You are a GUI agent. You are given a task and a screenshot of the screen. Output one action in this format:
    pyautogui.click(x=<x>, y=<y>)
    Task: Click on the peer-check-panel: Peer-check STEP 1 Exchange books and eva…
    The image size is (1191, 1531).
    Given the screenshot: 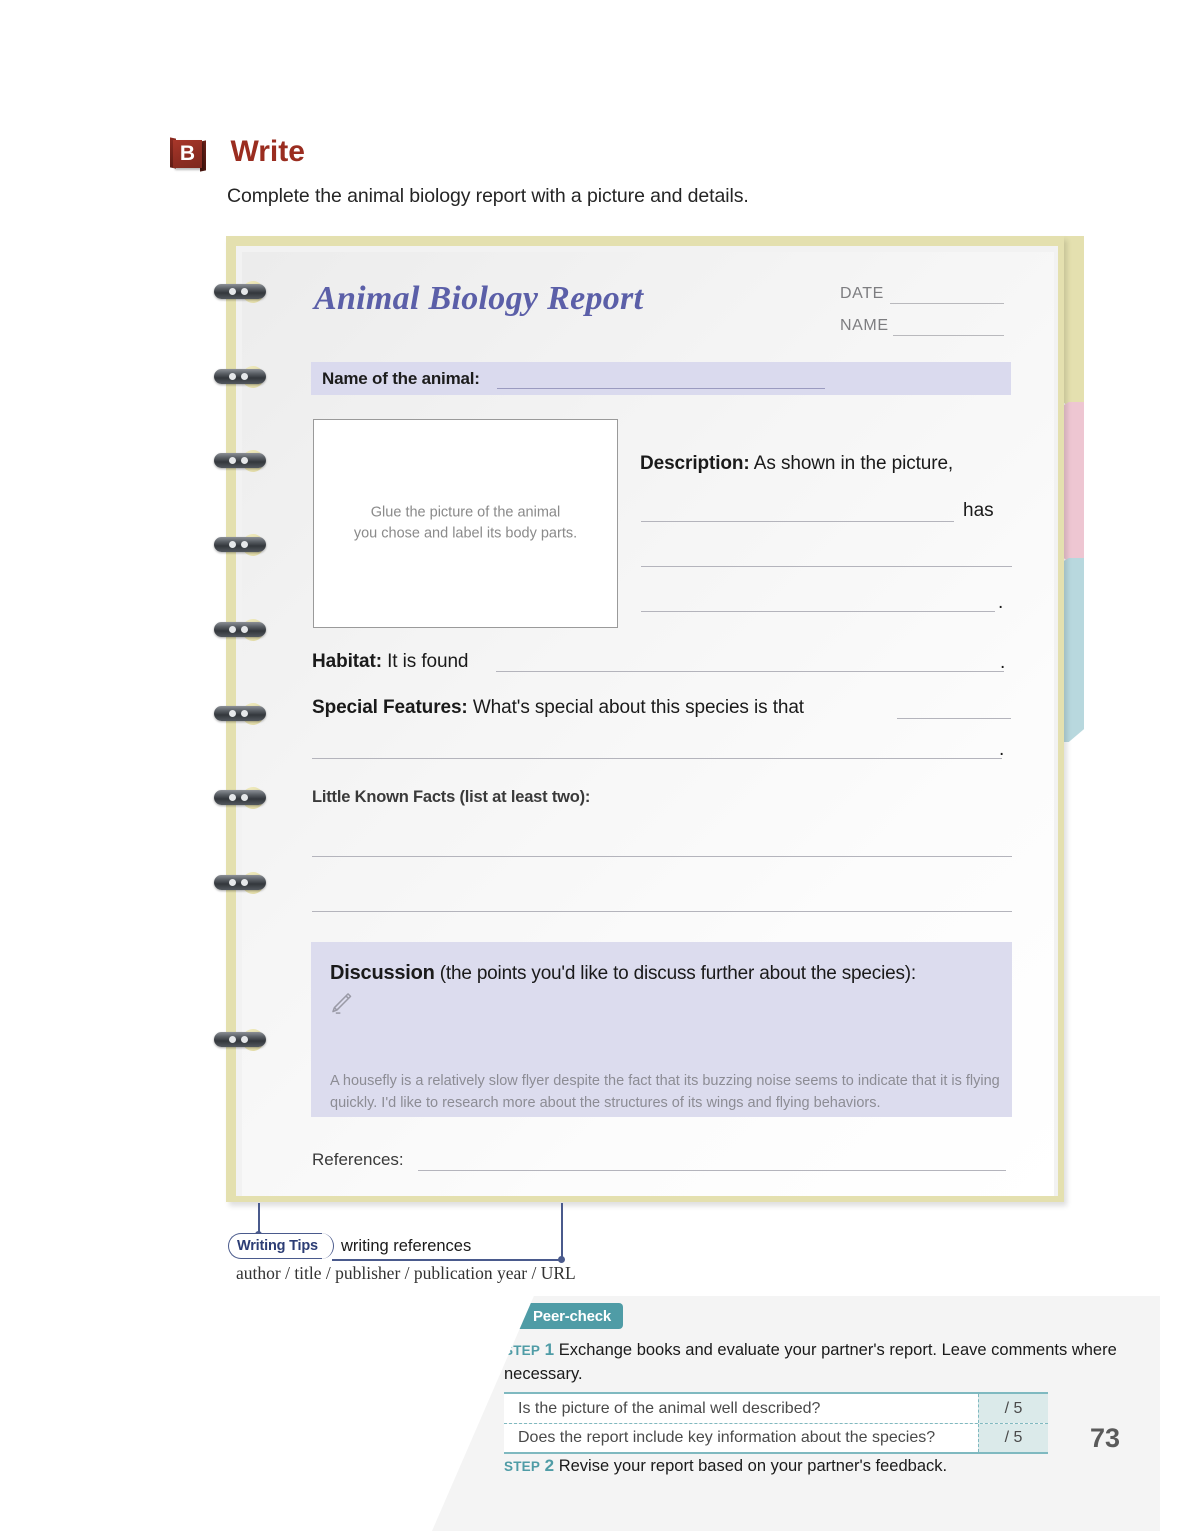 What is the action you would take?
    pyautogui.click(x=796, y=1413)
    